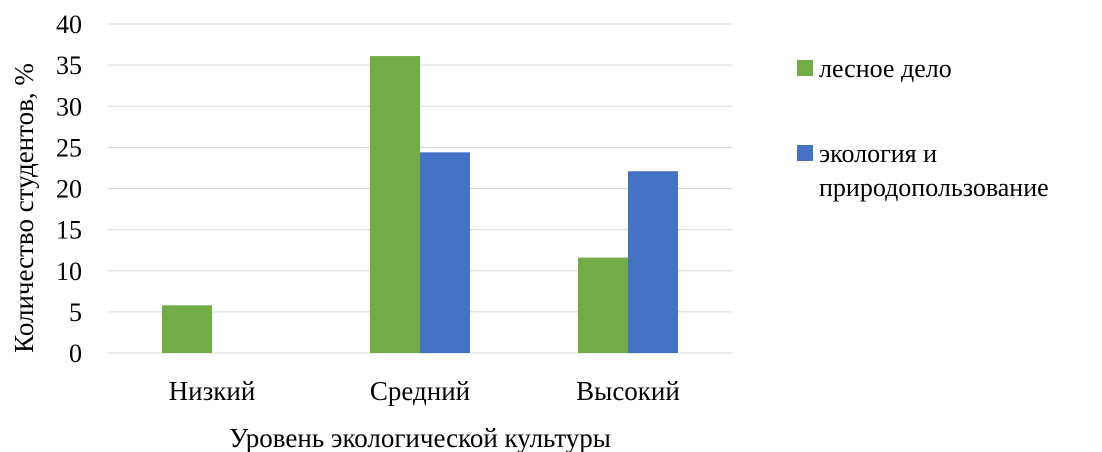  I want to click on legend-label: экология и, so click(878, 153).